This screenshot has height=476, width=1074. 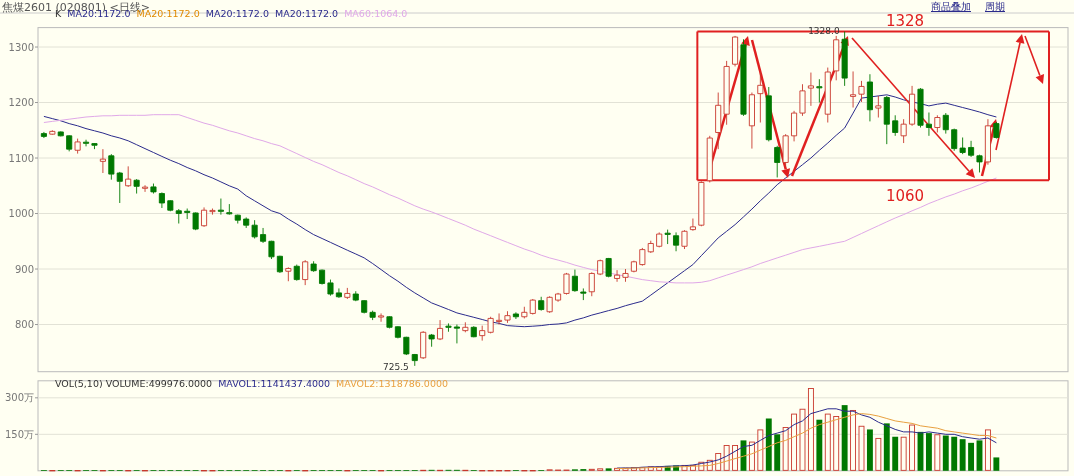 What do you see at coordinates (392, 383) in the screenshot?
I see `text: MAVOL2:1318786.0000` at bounding box center [392, 383].